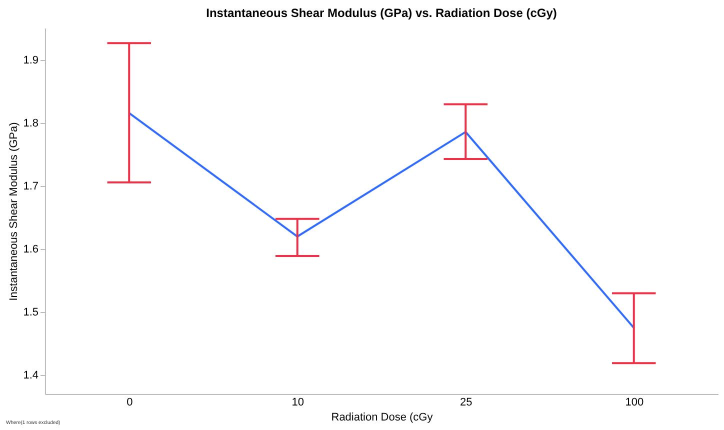 The image size is (724, 430). What do you see at coordinates (30, 186) in the screenshot?
I see `y-tick-label: 1.7` at bounding box center [30, 186].